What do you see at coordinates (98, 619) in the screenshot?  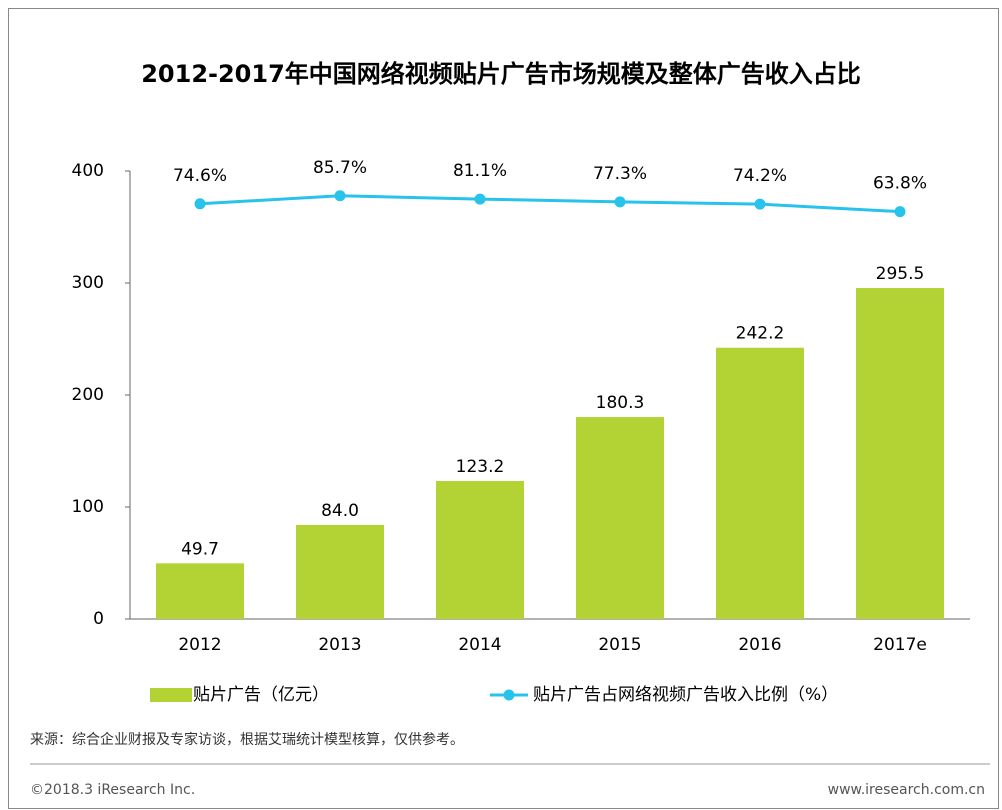 I see `y-tick-label: 0` at bounding box center [98, 619].